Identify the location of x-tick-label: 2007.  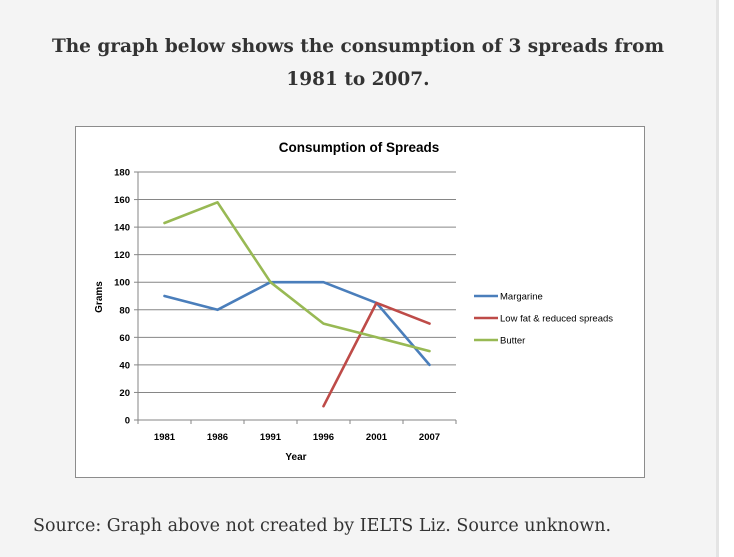
(429, 437).